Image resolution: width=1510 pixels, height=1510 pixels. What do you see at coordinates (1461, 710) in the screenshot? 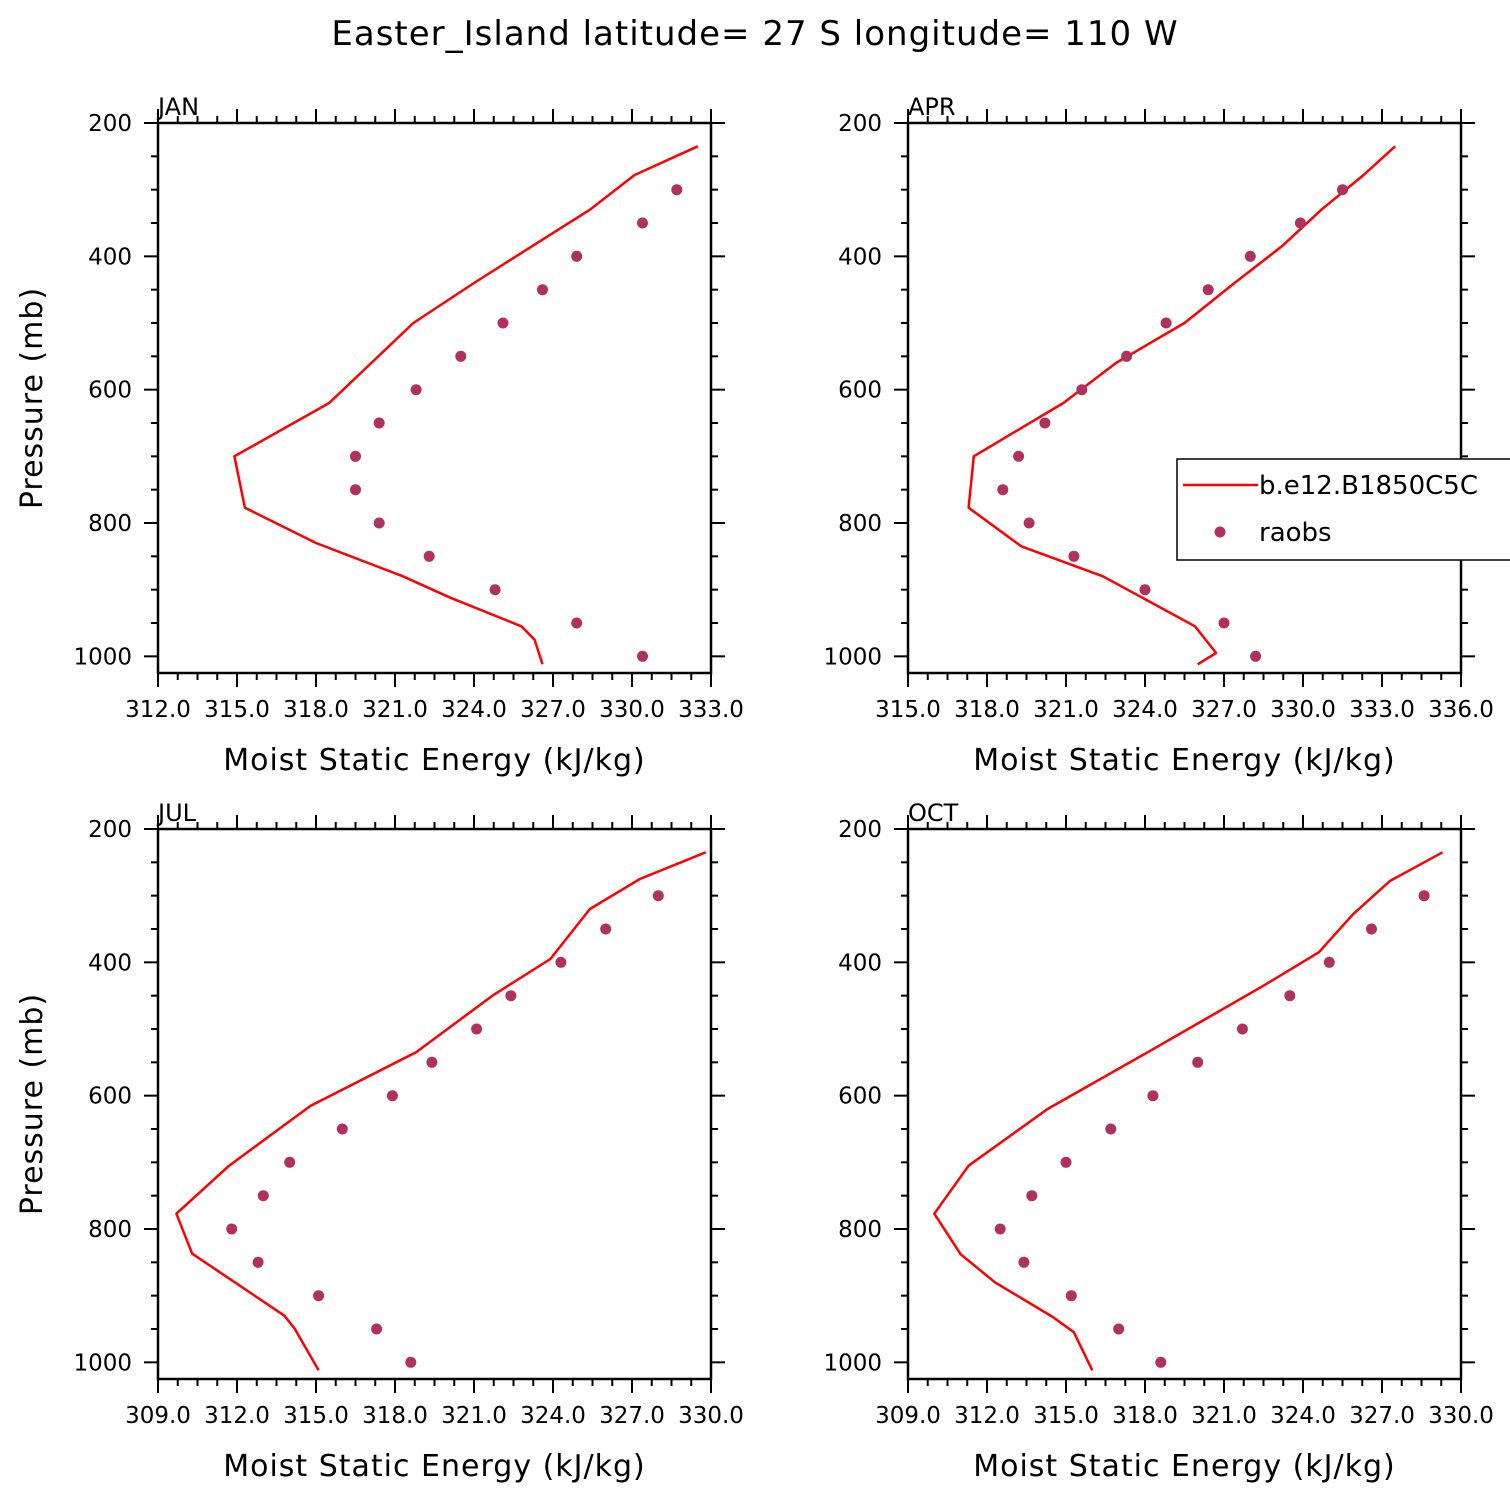
I see `x-tick-label: 336.0` at bounding box center [1461, 710].